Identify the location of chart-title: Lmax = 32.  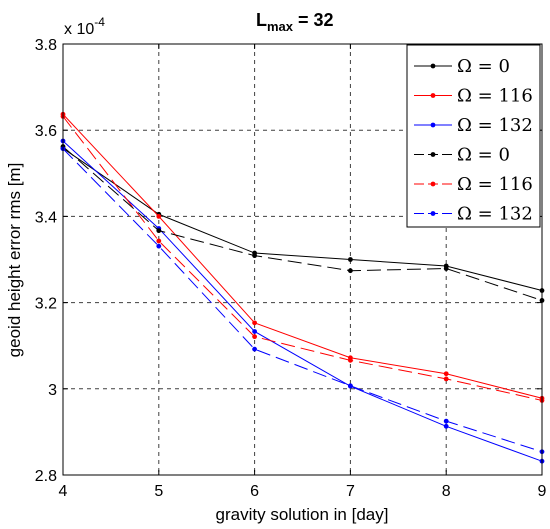
(295, 22).